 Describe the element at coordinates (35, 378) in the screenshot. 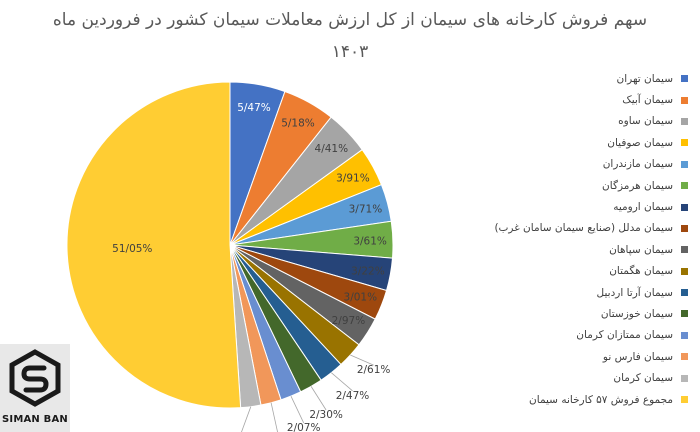

I see `logo-hexagon-icon` at that location.